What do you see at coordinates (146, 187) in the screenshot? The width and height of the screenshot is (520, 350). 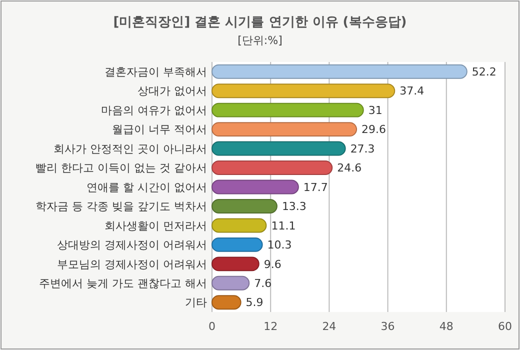 I see `y-tick-label: 연애를 할 시간이 없어서` at bounding box center [146, 187].